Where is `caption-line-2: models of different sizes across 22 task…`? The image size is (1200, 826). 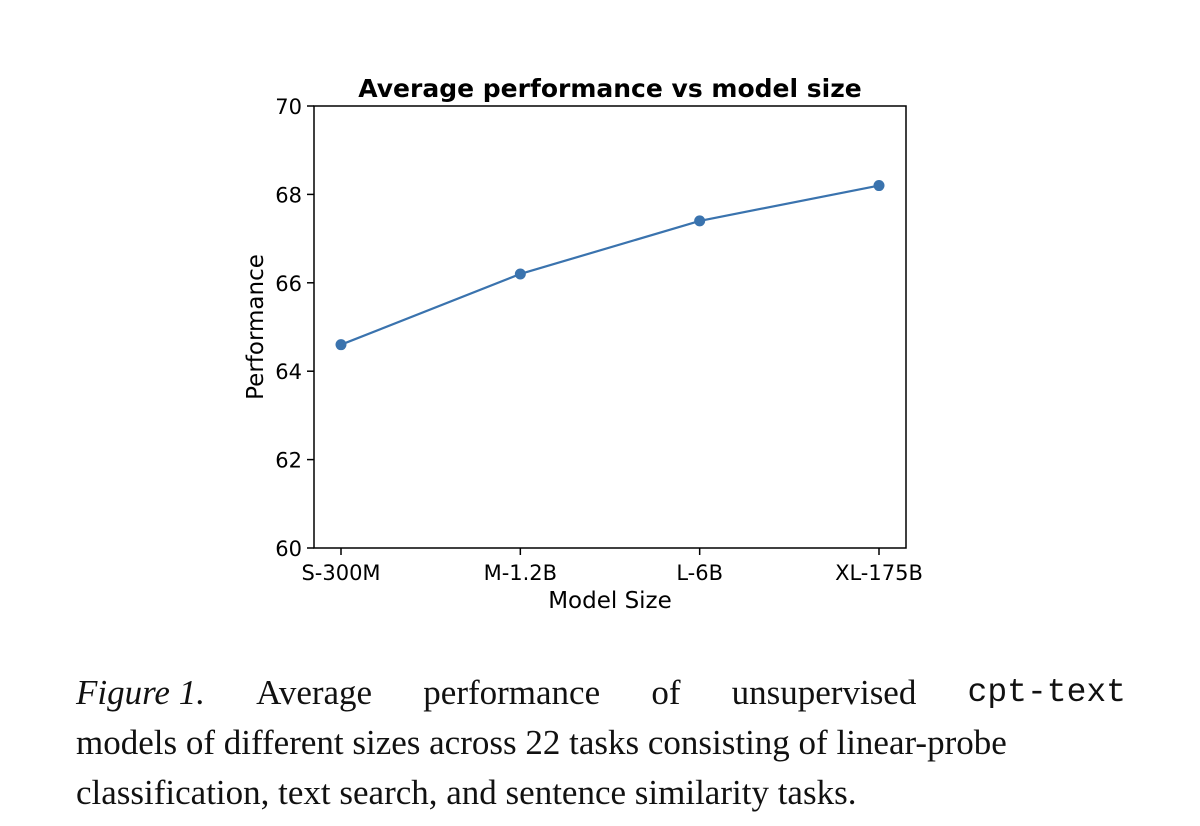
caption-line-2: models of different sizes across 22 task… is located at coordinates (541, 742).